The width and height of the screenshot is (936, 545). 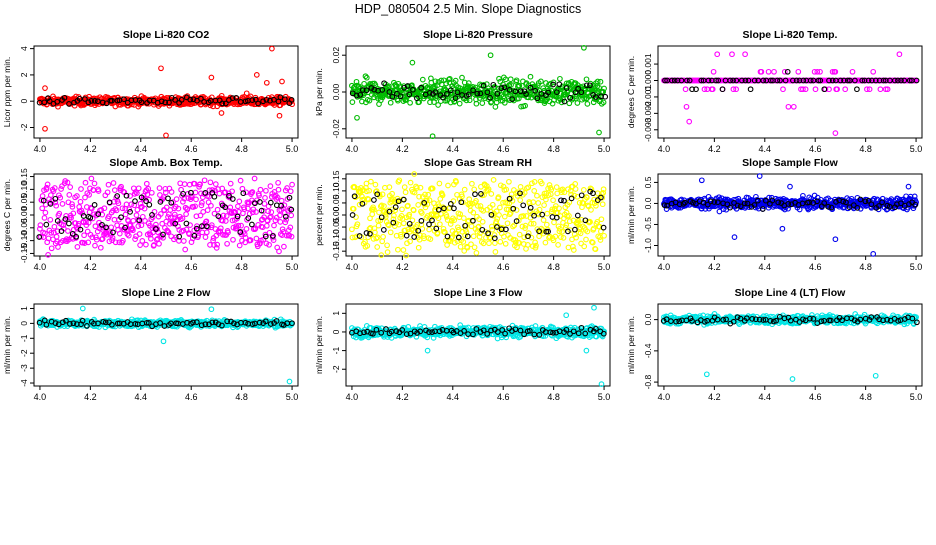 I want to click on plot-frame, so click(x=166, y=92).